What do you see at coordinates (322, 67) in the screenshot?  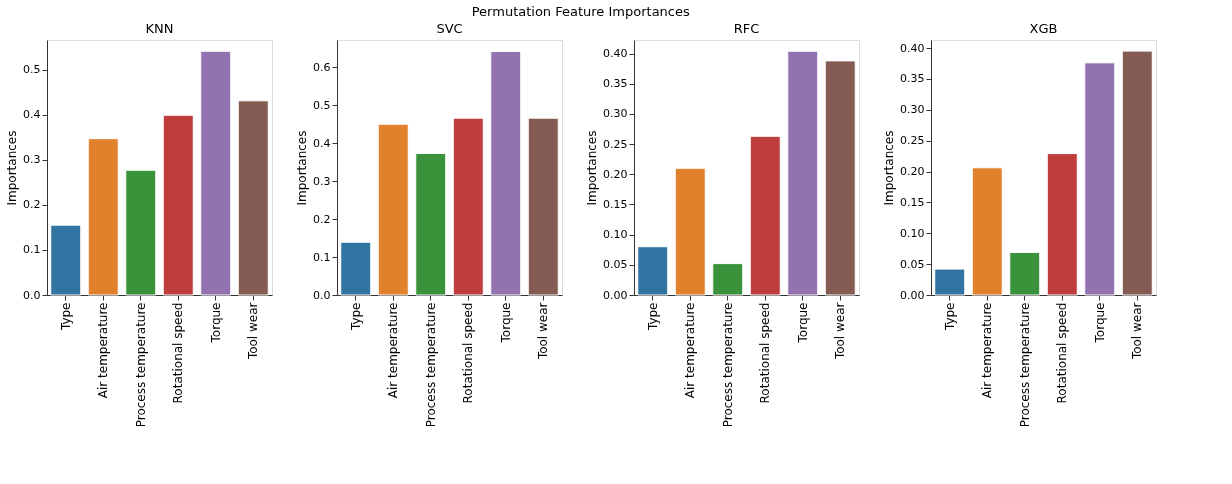 I see `y-tick-label: 0.6` at bounding box center [322, 67].